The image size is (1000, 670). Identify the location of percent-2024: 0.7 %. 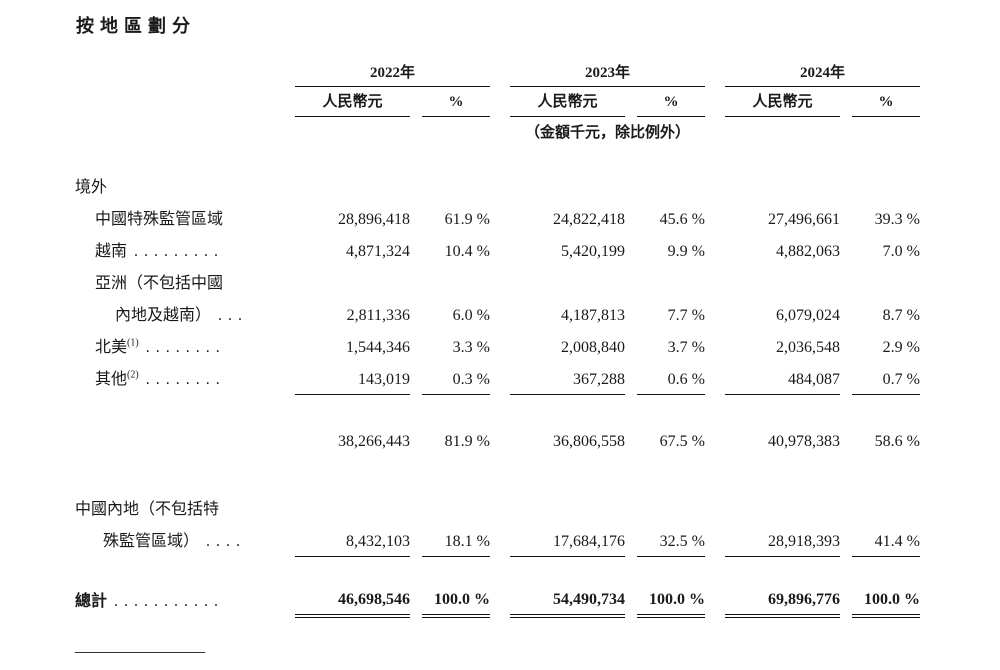
(886, 378).